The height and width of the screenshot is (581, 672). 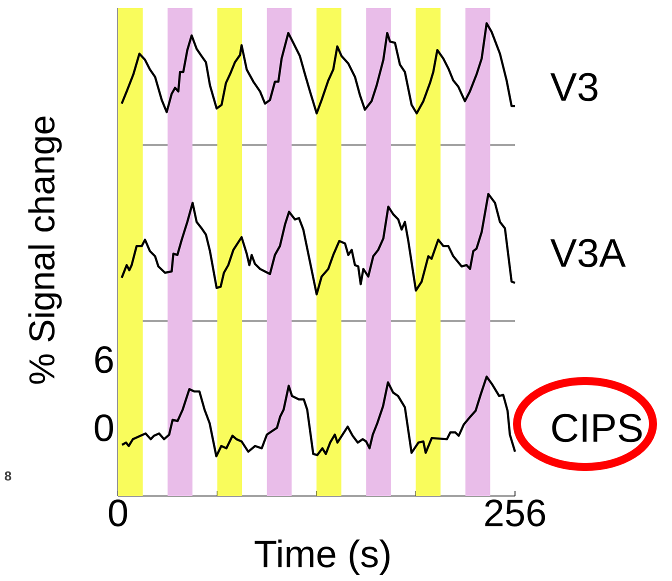 I want to click on series-label: V3, so click(x=574, y=87).